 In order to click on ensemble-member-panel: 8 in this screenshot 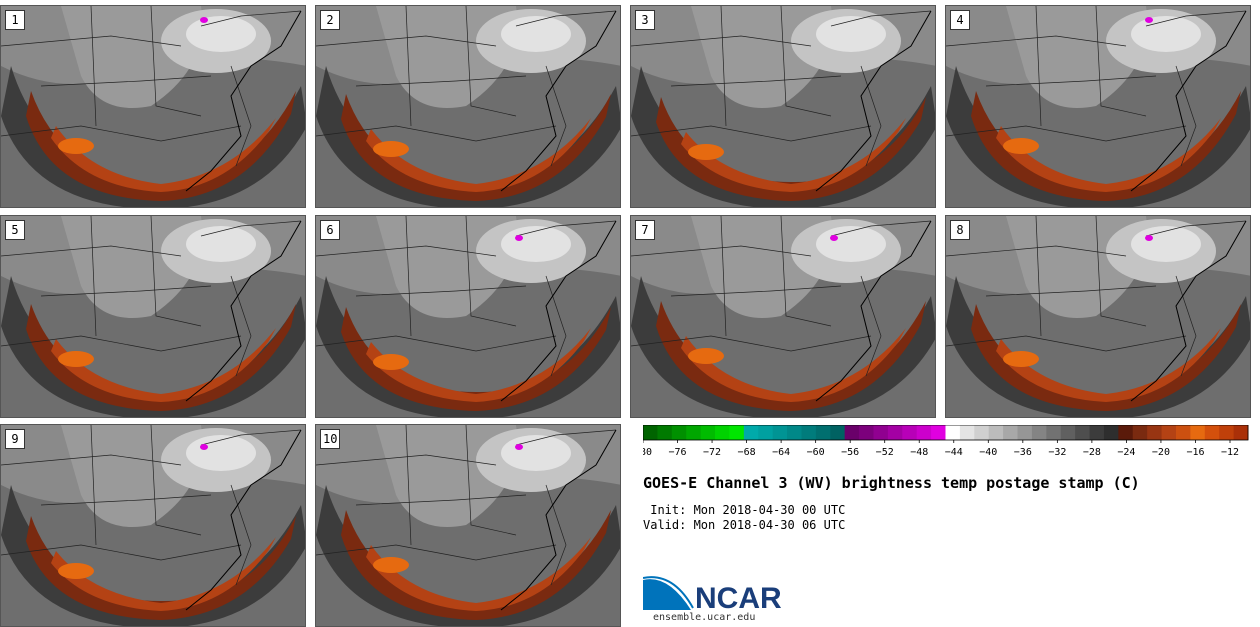, I will do `click(1098, 316)`.